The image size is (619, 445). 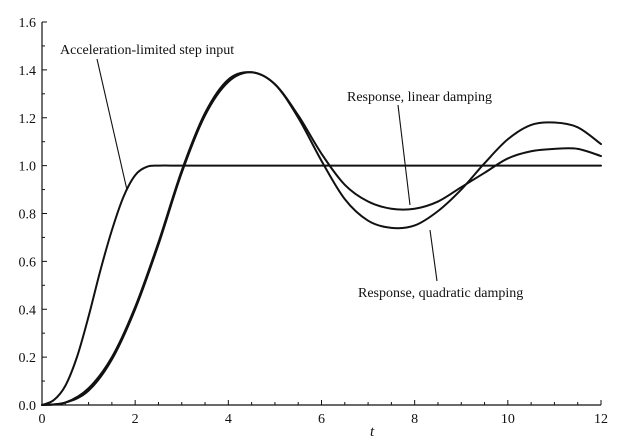 I want to click on x-tick-label: 4, so click(x=228, y=419).